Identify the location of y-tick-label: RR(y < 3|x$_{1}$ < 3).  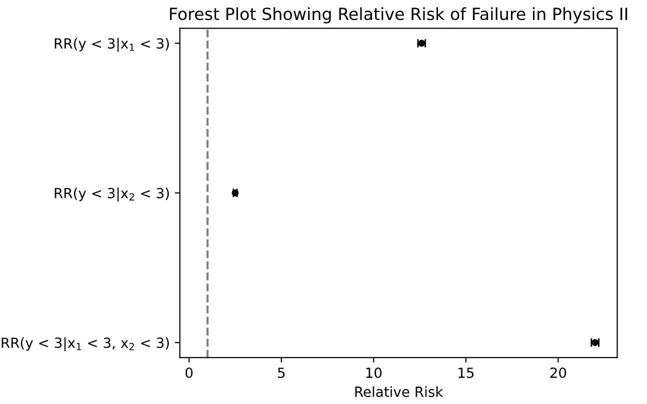
(111, 45).